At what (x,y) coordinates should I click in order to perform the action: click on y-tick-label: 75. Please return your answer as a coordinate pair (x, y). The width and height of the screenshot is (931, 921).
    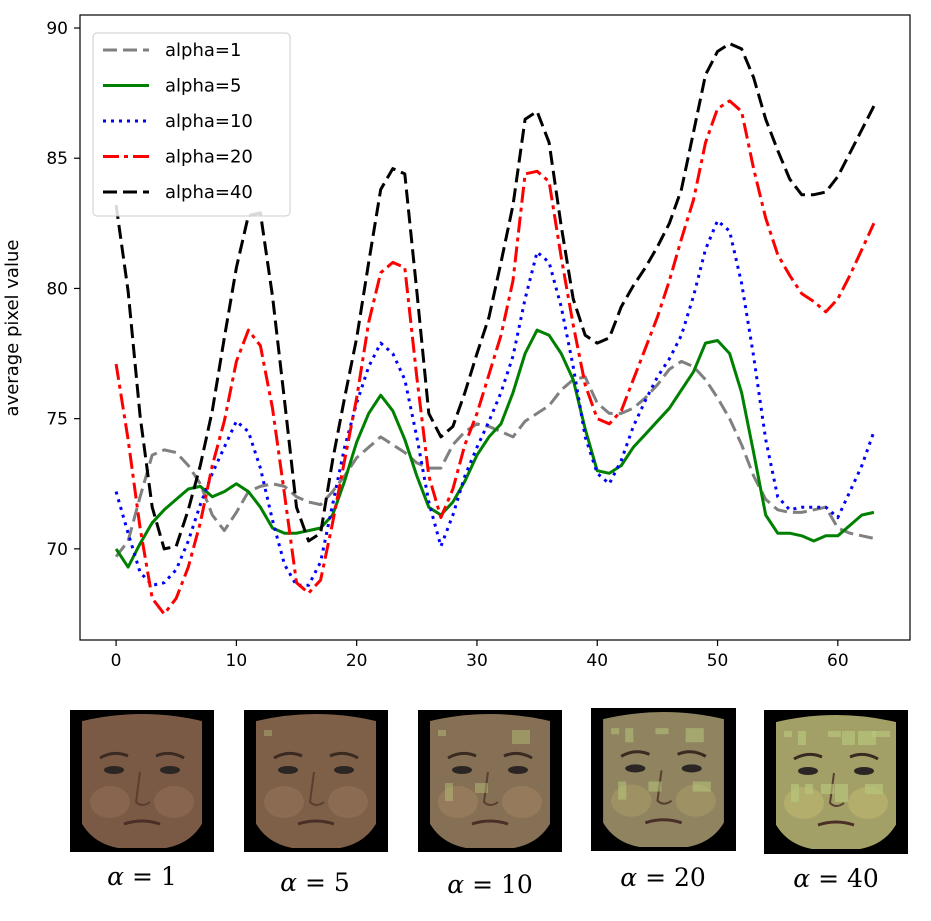
    Looking at the image, I should click on (57, 420).